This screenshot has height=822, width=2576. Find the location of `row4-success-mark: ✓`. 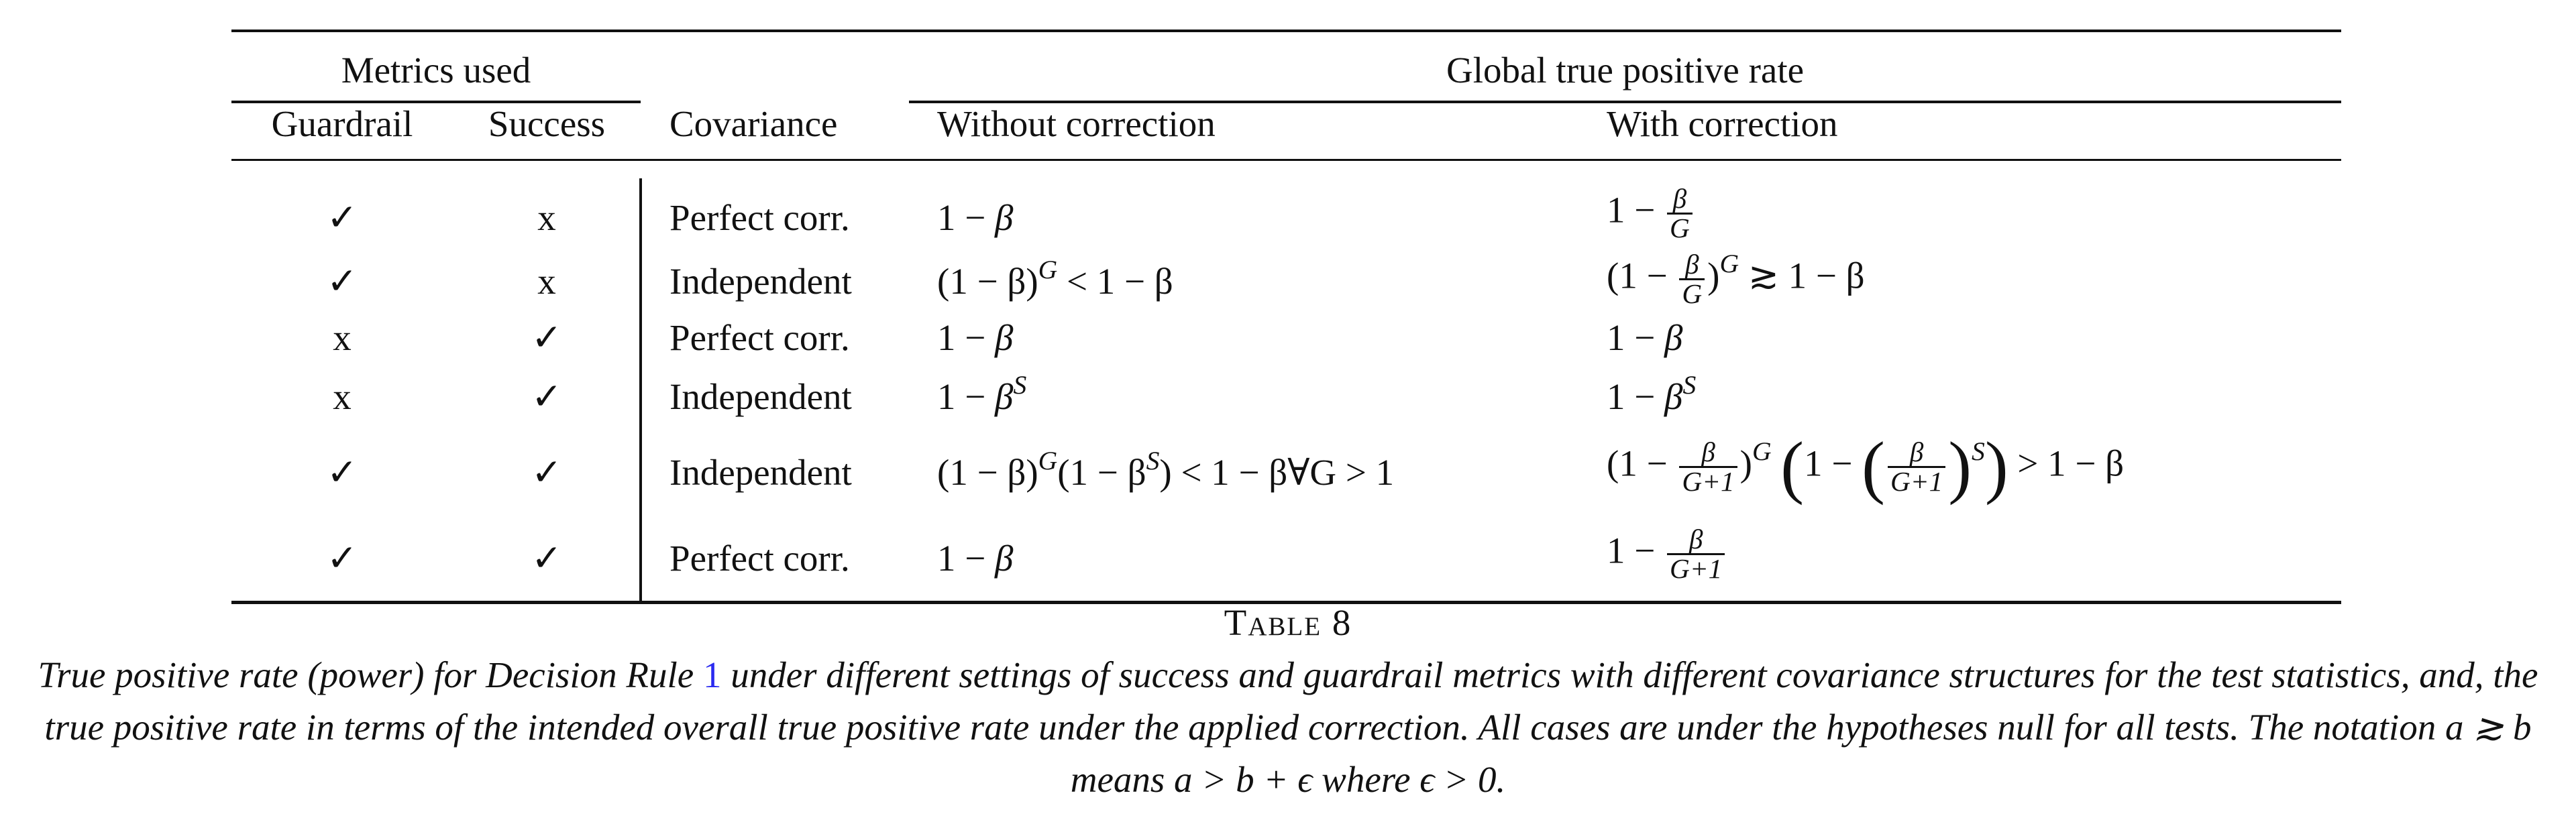

row4-success-mark: ✓ is located at coordinates (547, 396).